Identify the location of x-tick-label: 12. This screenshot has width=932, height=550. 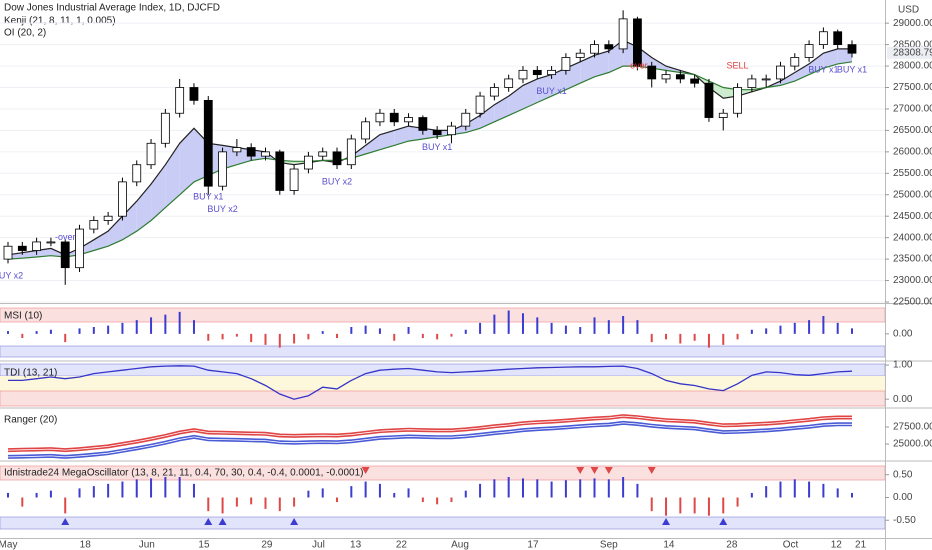
(837, 545).